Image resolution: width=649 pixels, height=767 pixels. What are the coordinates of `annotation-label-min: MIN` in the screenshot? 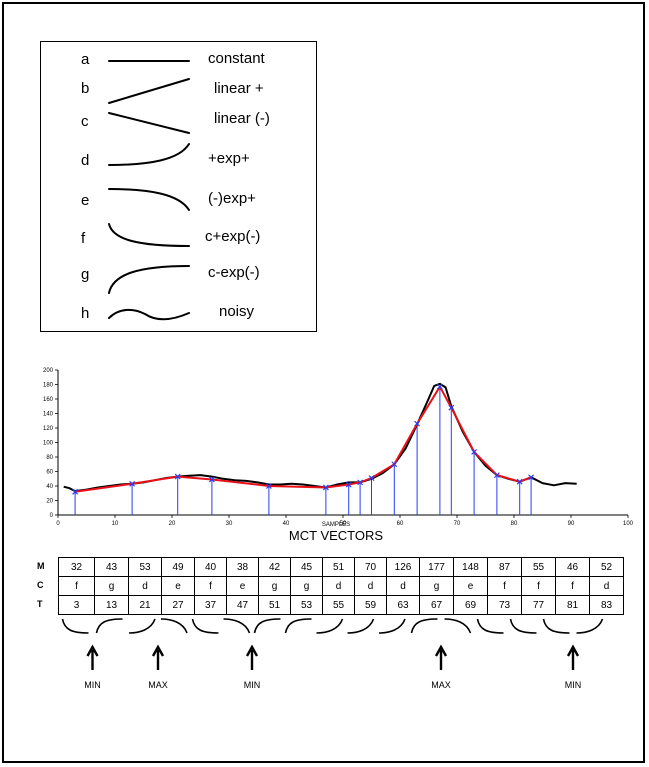 It's located at (573, 685).